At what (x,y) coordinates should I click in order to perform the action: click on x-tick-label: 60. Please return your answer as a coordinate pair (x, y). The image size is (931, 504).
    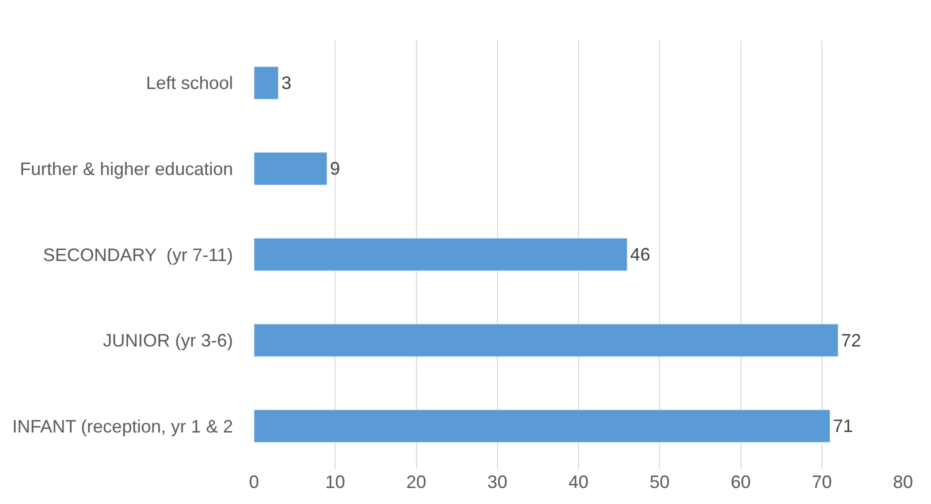
    Looking at the image, I should click on (740, 482).